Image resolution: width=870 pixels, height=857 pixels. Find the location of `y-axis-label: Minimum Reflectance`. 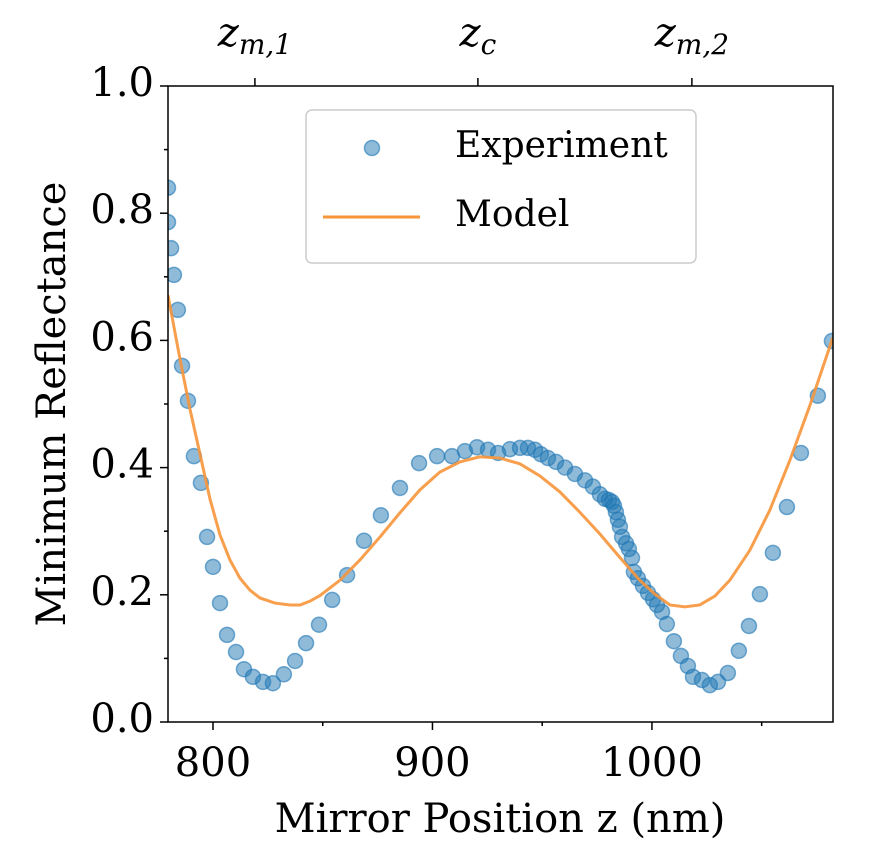

y-axis-label: Minimum Reflectance is located at coordinates (52, 404).